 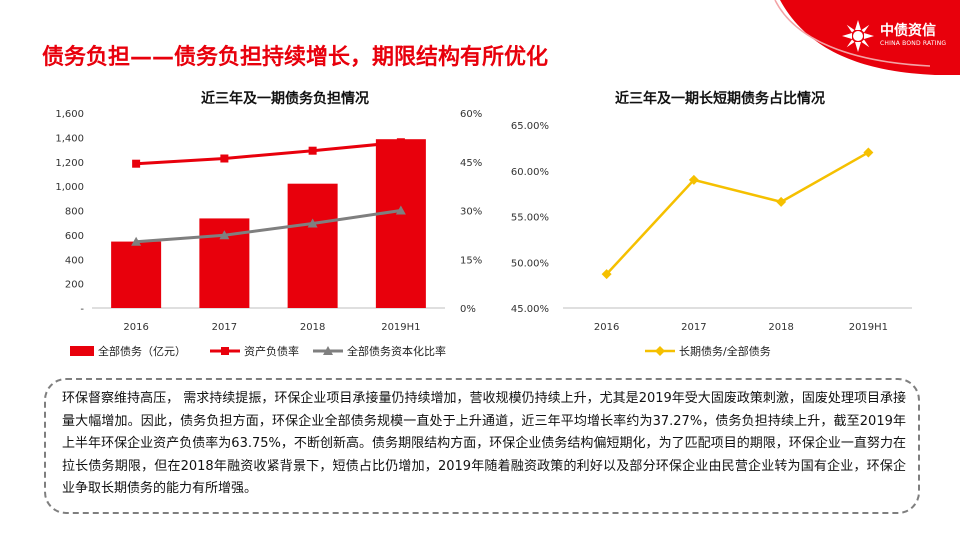 What do you see at coordinates (74, 285) in the screenshot?
I see `y-tick-label: 200` at bounding box center [74, 285].